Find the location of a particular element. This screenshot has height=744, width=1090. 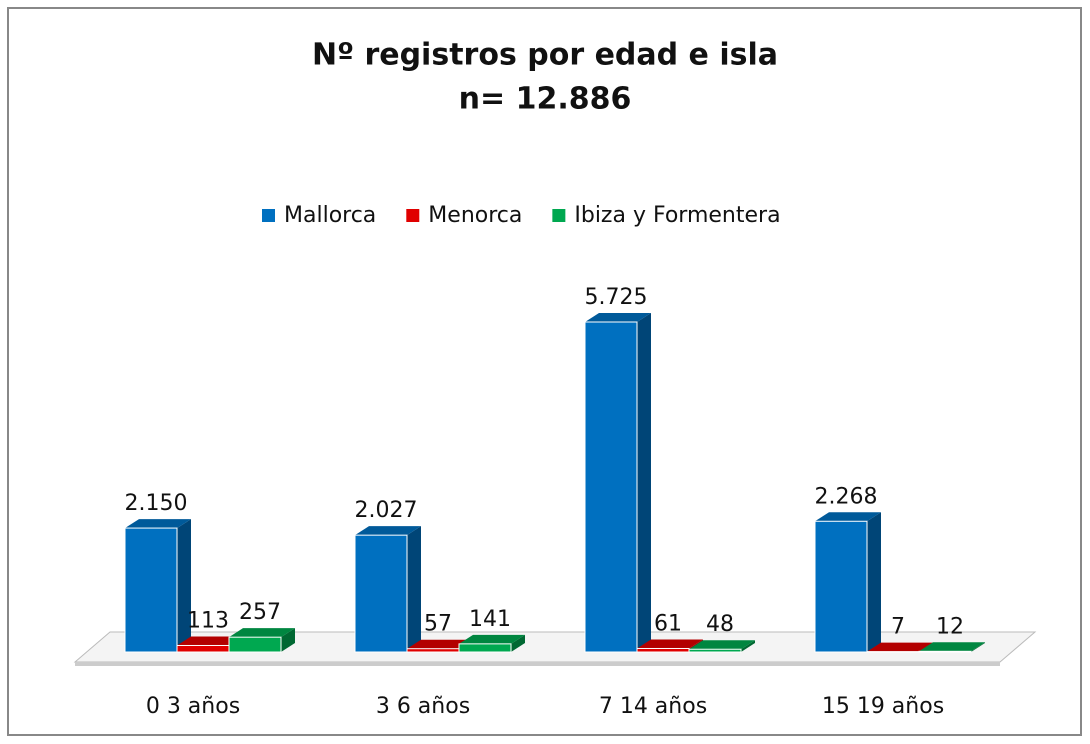

legend-label: Menorca is located at coordinates (475, 215).